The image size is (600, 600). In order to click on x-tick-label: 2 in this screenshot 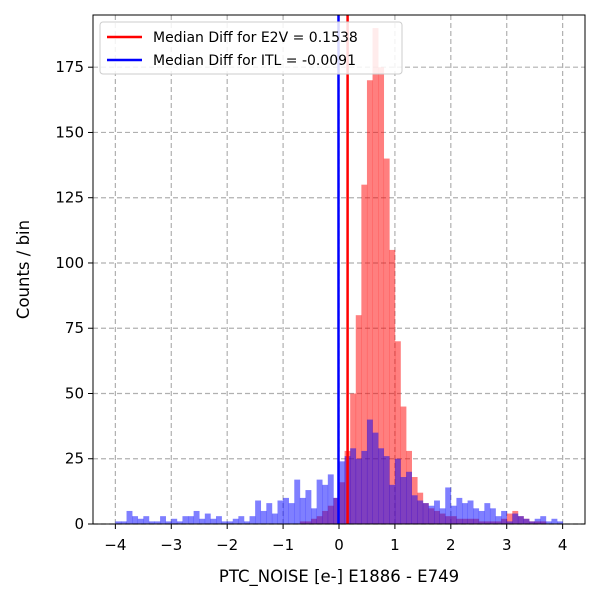, I will do `click(451, 545)`.